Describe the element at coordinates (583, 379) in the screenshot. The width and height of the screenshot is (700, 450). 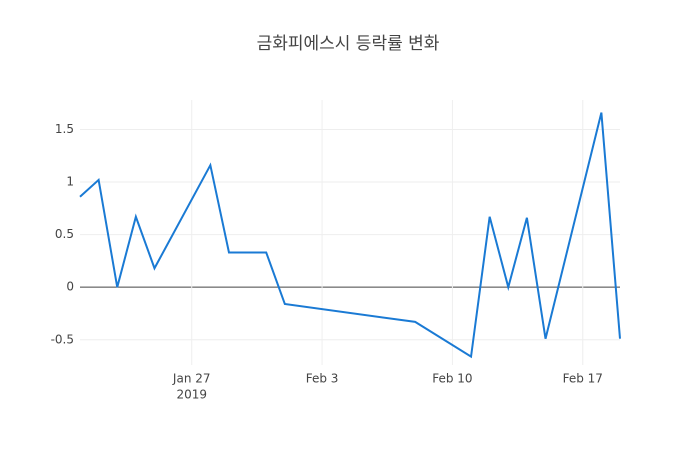
I see `x-tick-label: Feb 17` at that location.